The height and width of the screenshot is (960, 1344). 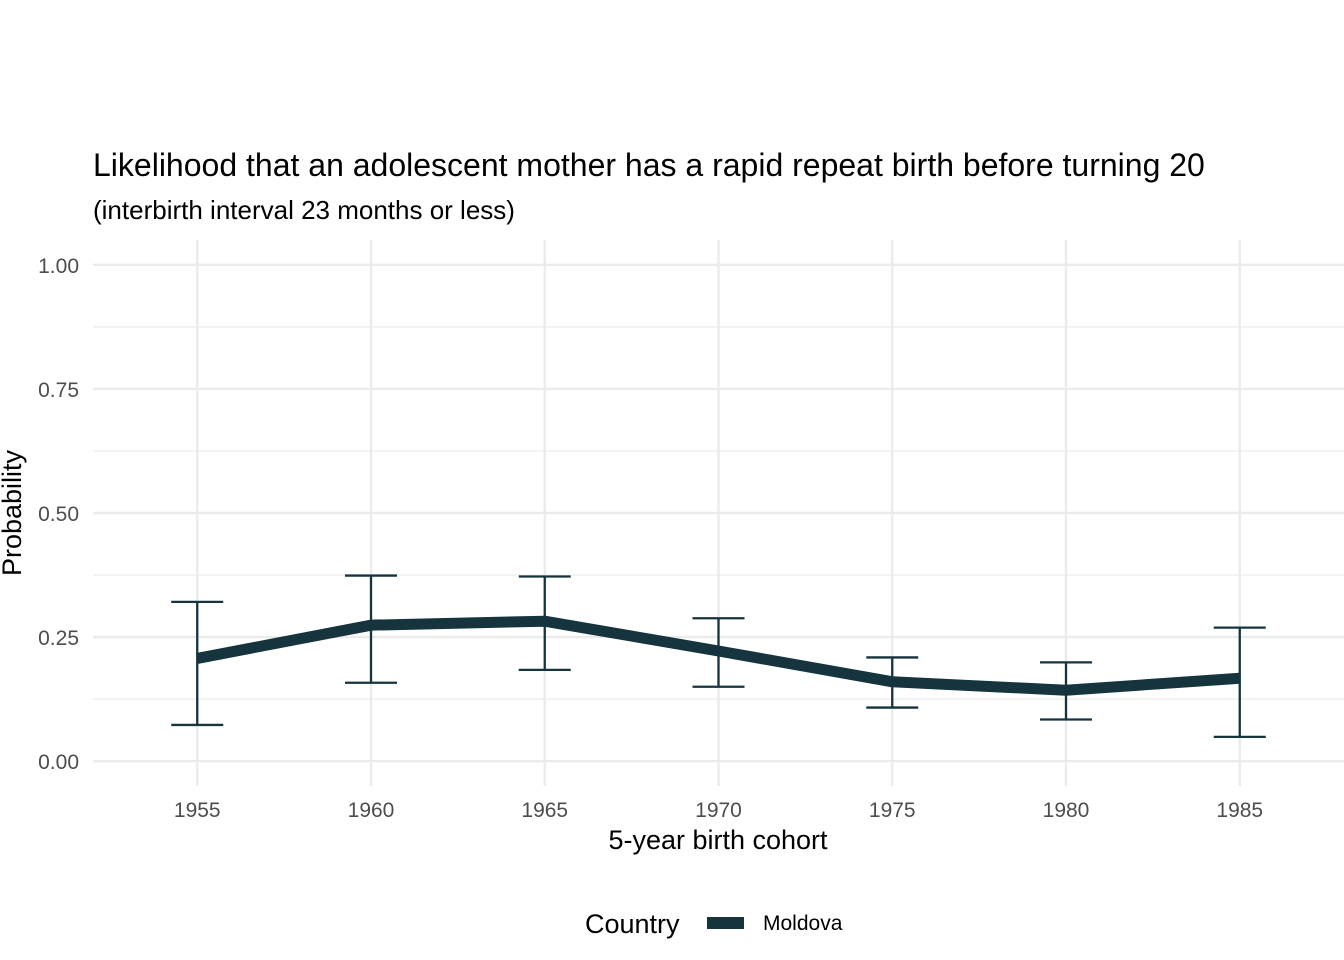 What do you see at coordinates (632, 924) in the screenshot?
I see `legend-title: Country` at bounding box center [632, 924].